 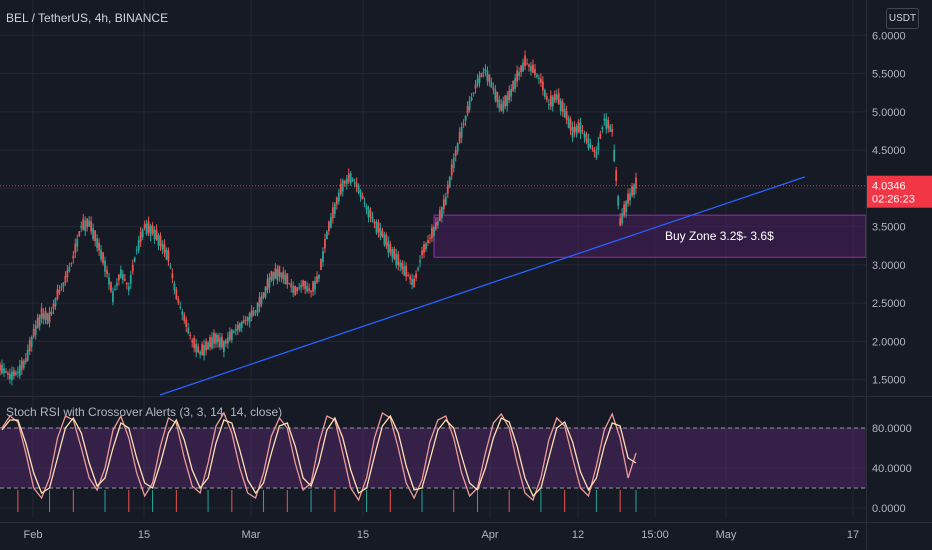 What do you see at coordinates (319, 456) in the screenshot?
I see `stoch-k-line` at bounding box center [319, 456].